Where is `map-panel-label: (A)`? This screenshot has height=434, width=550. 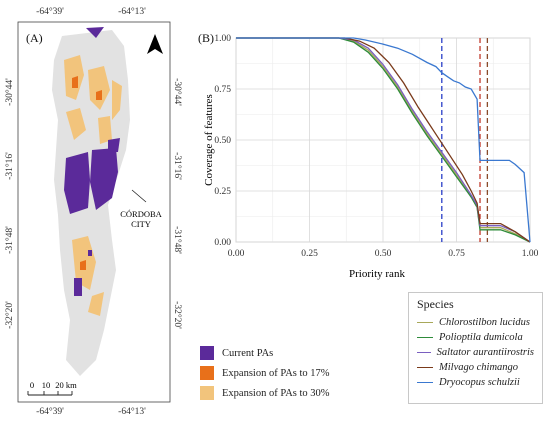
map-panel-label: (A) is located at coordinates (34, 38).